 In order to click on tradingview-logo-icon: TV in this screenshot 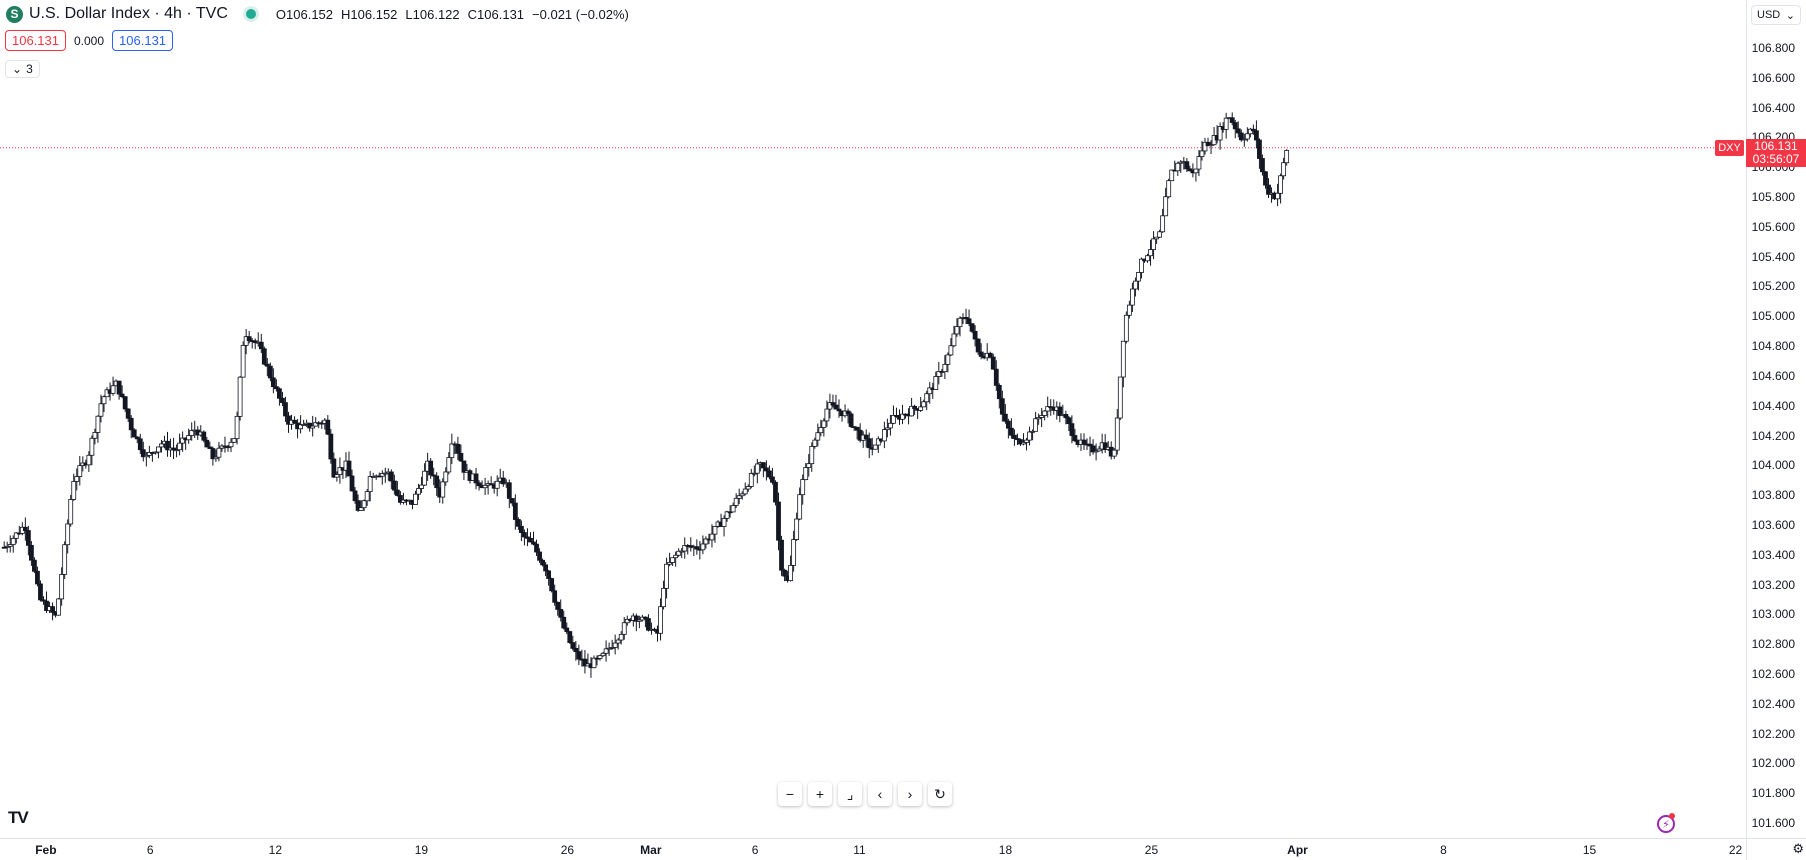, I will do `click(18, 817)`.